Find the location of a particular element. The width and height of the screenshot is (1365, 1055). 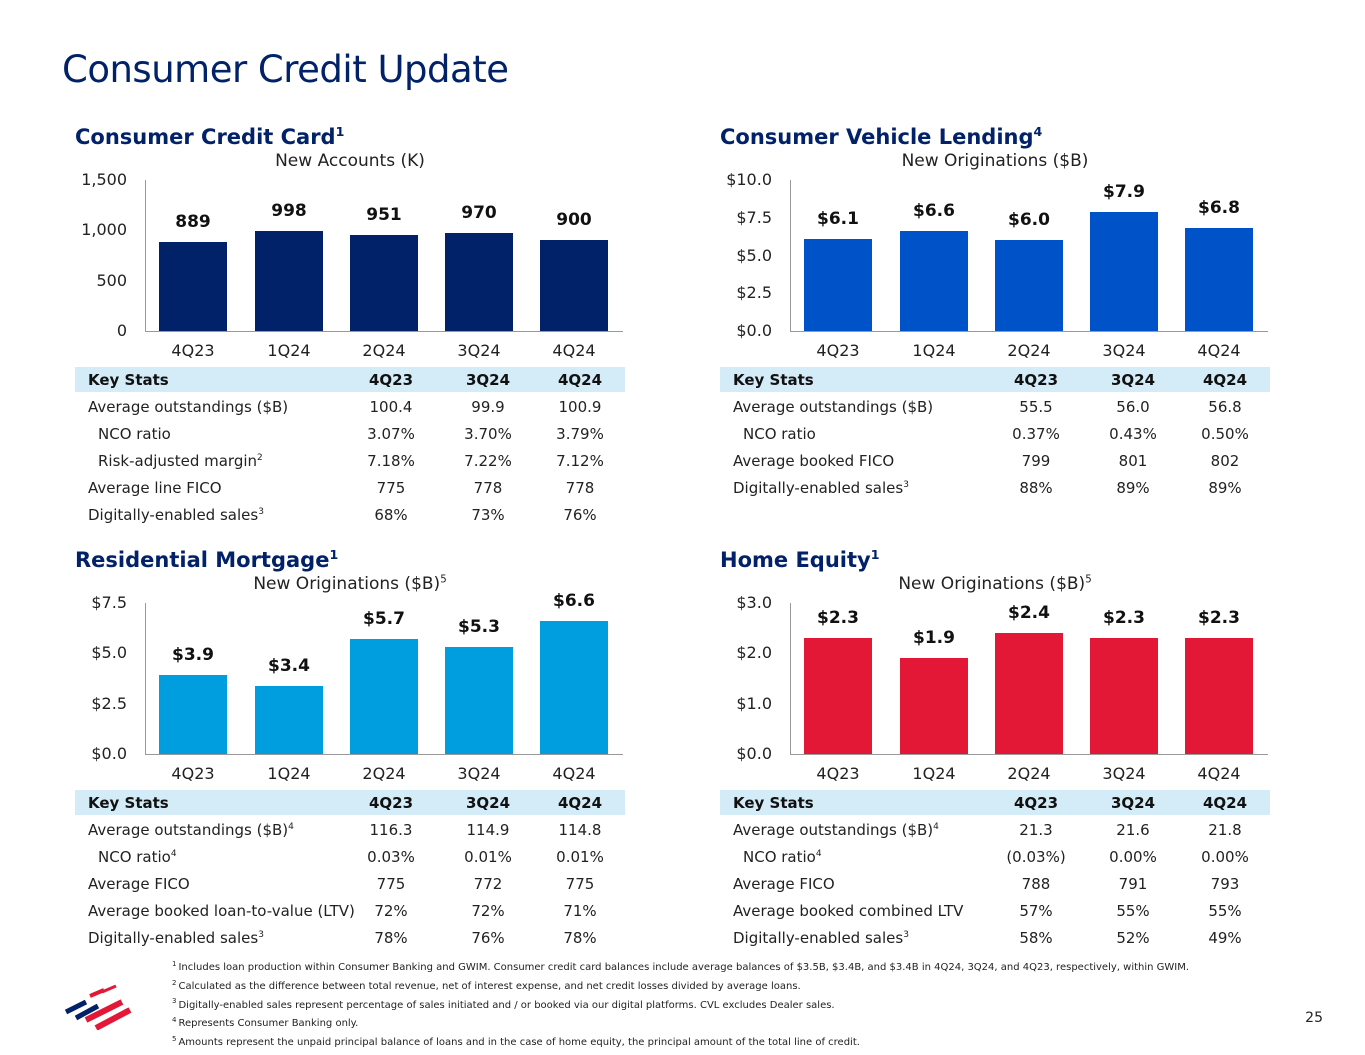

table-row: NCO ratio4 0.03% 0.01% 0.01% is located at coordinates (350, 859).